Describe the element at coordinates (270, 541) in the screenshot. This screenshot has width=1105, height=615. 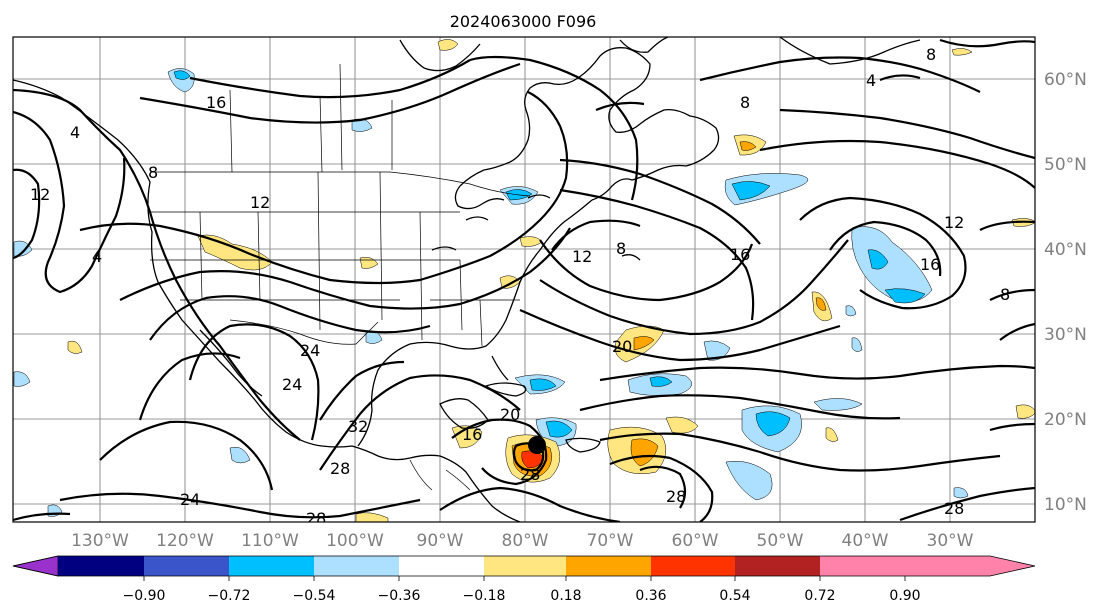
I see `lon-label: 110°W` at that location.